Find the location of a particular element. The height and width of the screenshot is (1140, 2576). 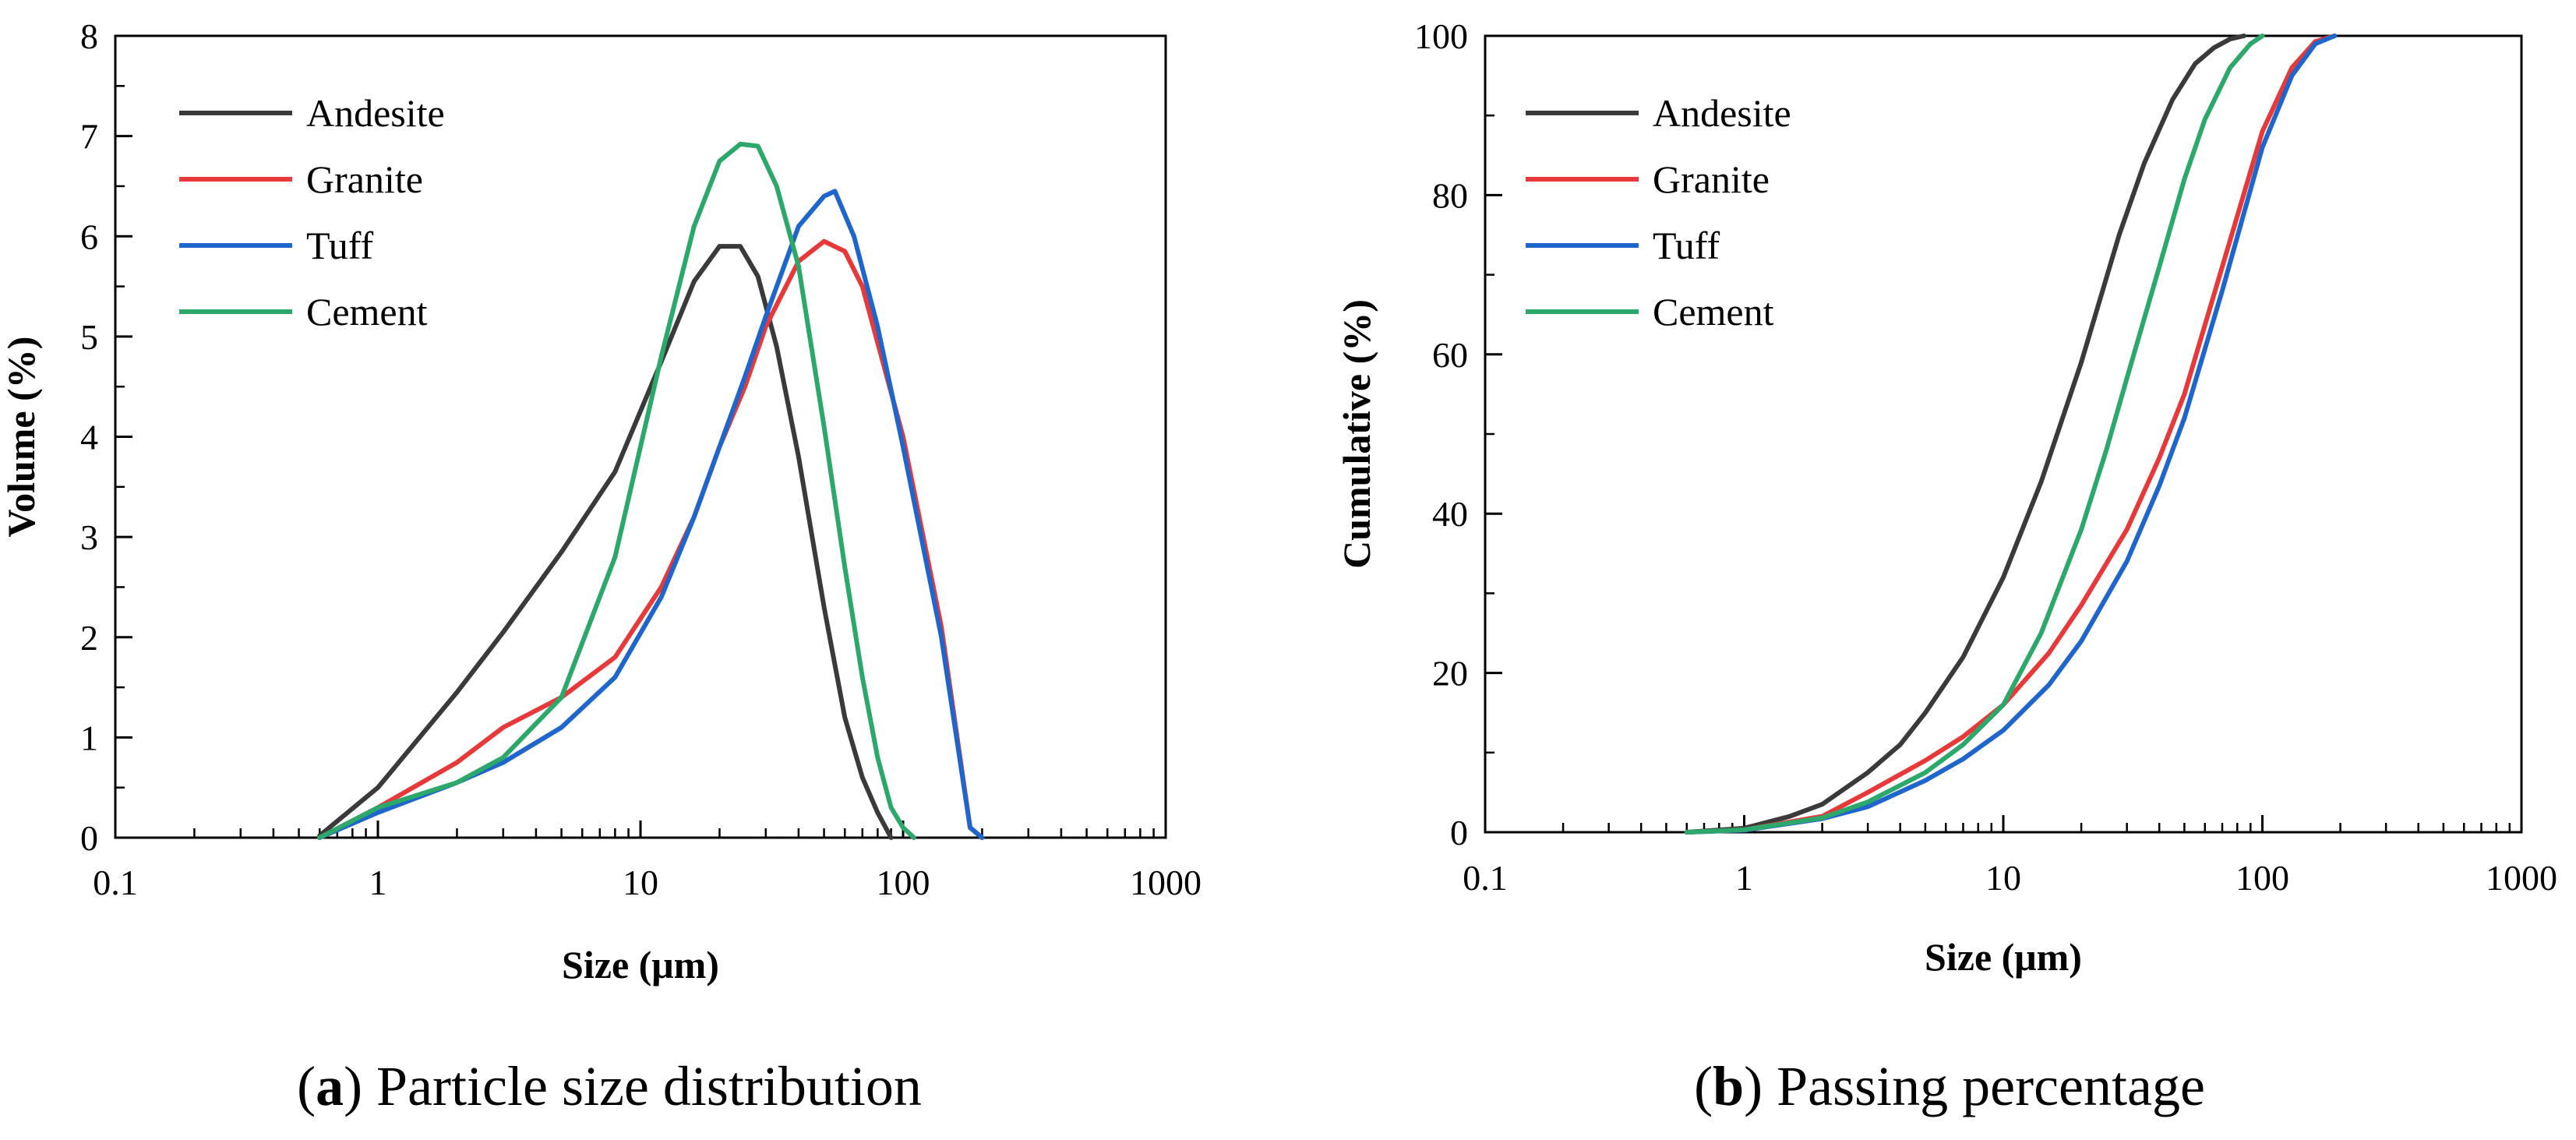

series-line-andesite is located at coordinates (605, 542).